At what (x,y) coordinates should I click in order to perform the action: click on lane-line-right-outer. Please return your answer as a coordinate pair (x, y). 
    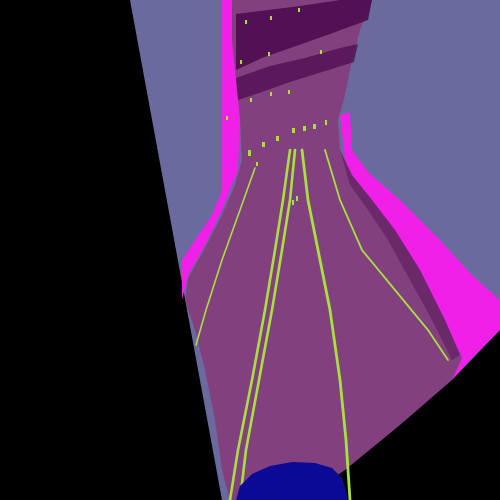
    Looking at the image, I should click on (386, 255).